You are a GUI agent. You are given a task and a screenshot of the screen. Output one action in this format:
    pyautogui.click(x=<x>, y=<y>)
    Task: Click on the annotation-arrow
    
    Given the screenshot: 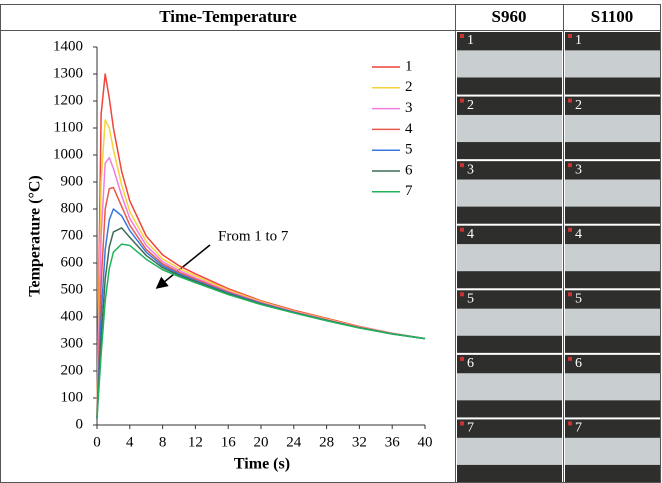 What is the action you would take?
    pyautogui.click(x=183, y=266)
    